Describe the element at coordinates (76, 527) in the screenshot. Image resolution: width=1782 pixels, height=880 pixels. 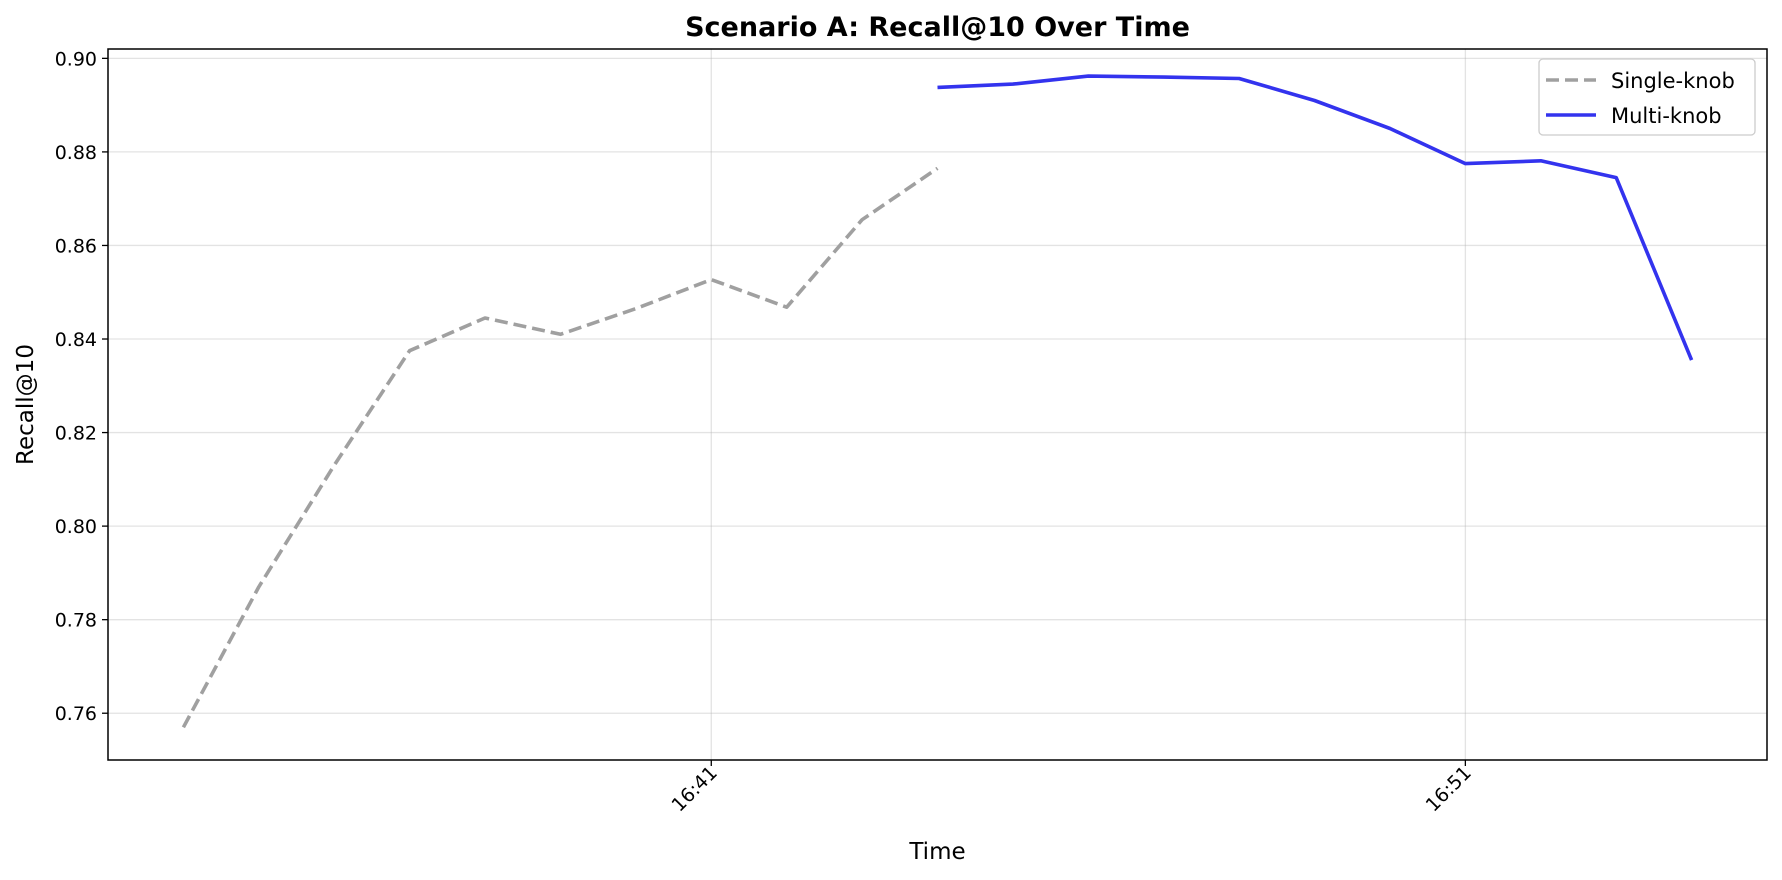
I see `y-tick-label: 0.80` at that location.